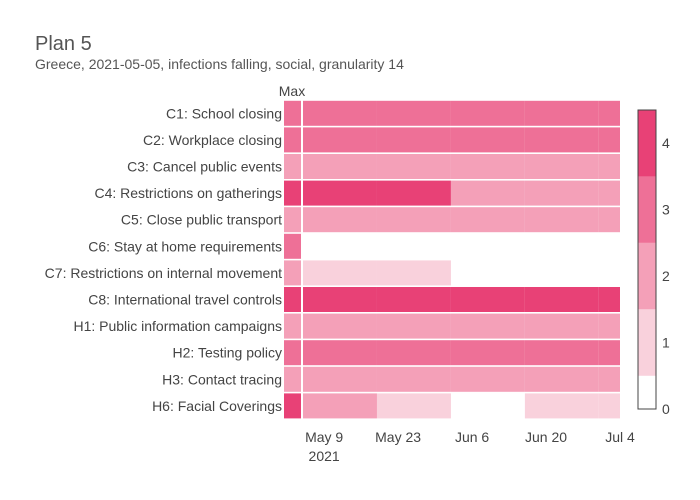 The image size is (700, 500). Describe the element at coordinates (188, 193) in the screenshot. I see `row-label: C4: Restrictions on gatherings` at that location.